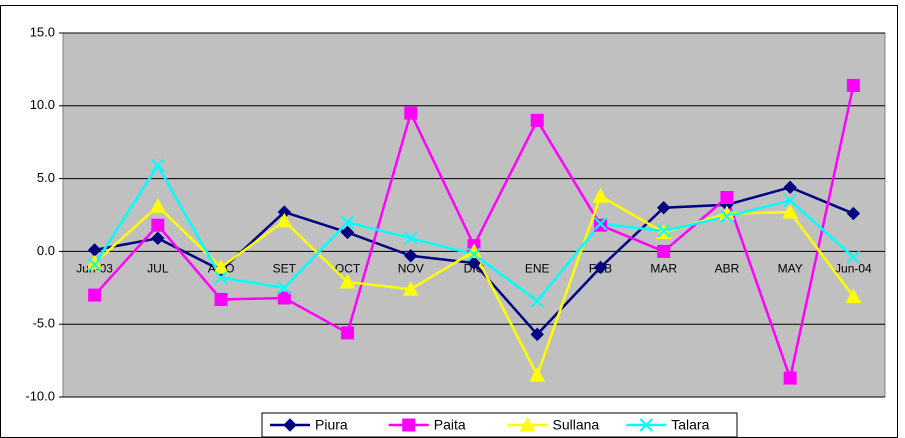 This screenshot has height=438, width=905. Describe the element at coordinates (690, 425) in the screenshot. I see `legend-label: Talara` at that location.